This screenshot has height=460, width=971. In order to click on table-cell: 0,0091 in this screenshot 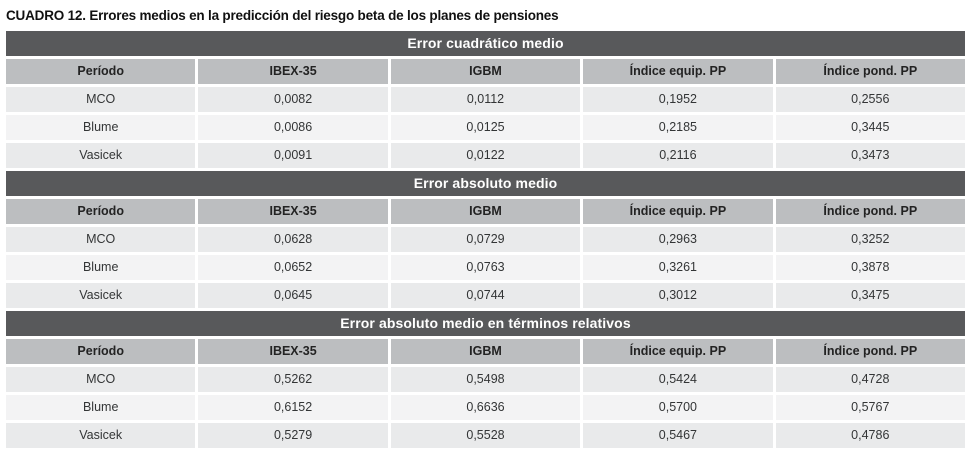, I will do `click(293, 155)`.